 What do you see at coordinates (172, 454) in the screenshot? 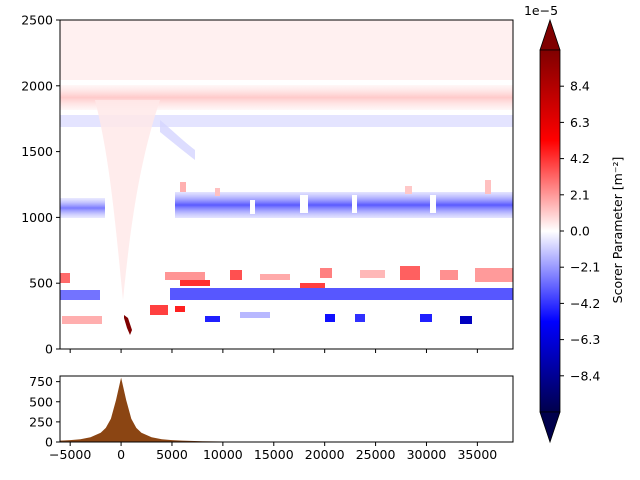
I see `terrain-x-tick-label: 5000` at bounding box center [172, 454].